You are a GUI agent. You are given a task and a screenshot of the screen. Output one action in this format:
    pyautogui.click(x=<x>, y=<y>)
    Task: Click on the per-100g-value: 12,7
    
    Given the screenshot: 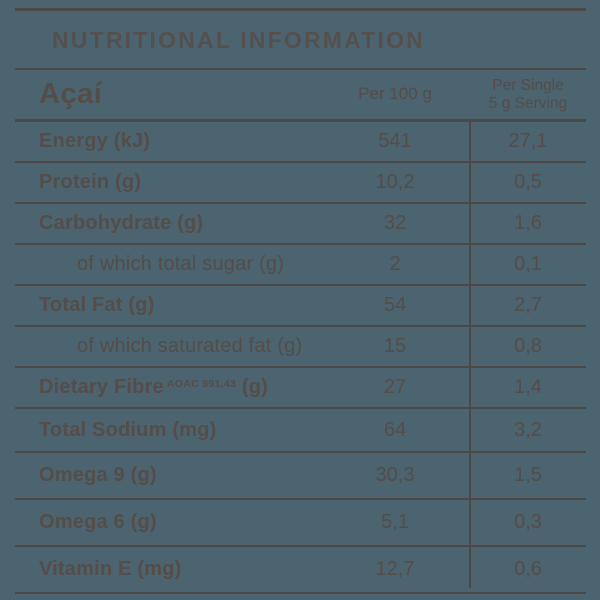 What is the action you would take?
    pyautogui.click(x=395, y=569)
    